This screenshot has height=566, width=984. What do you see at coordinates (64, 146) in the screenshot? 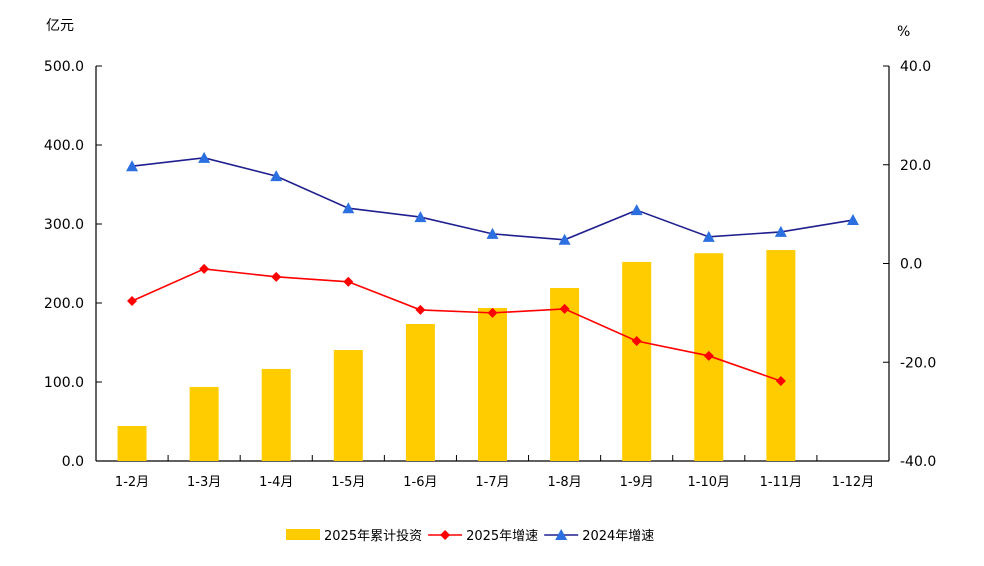
I see `left-tick-label: 400.0` at bounding box center [64, 146].